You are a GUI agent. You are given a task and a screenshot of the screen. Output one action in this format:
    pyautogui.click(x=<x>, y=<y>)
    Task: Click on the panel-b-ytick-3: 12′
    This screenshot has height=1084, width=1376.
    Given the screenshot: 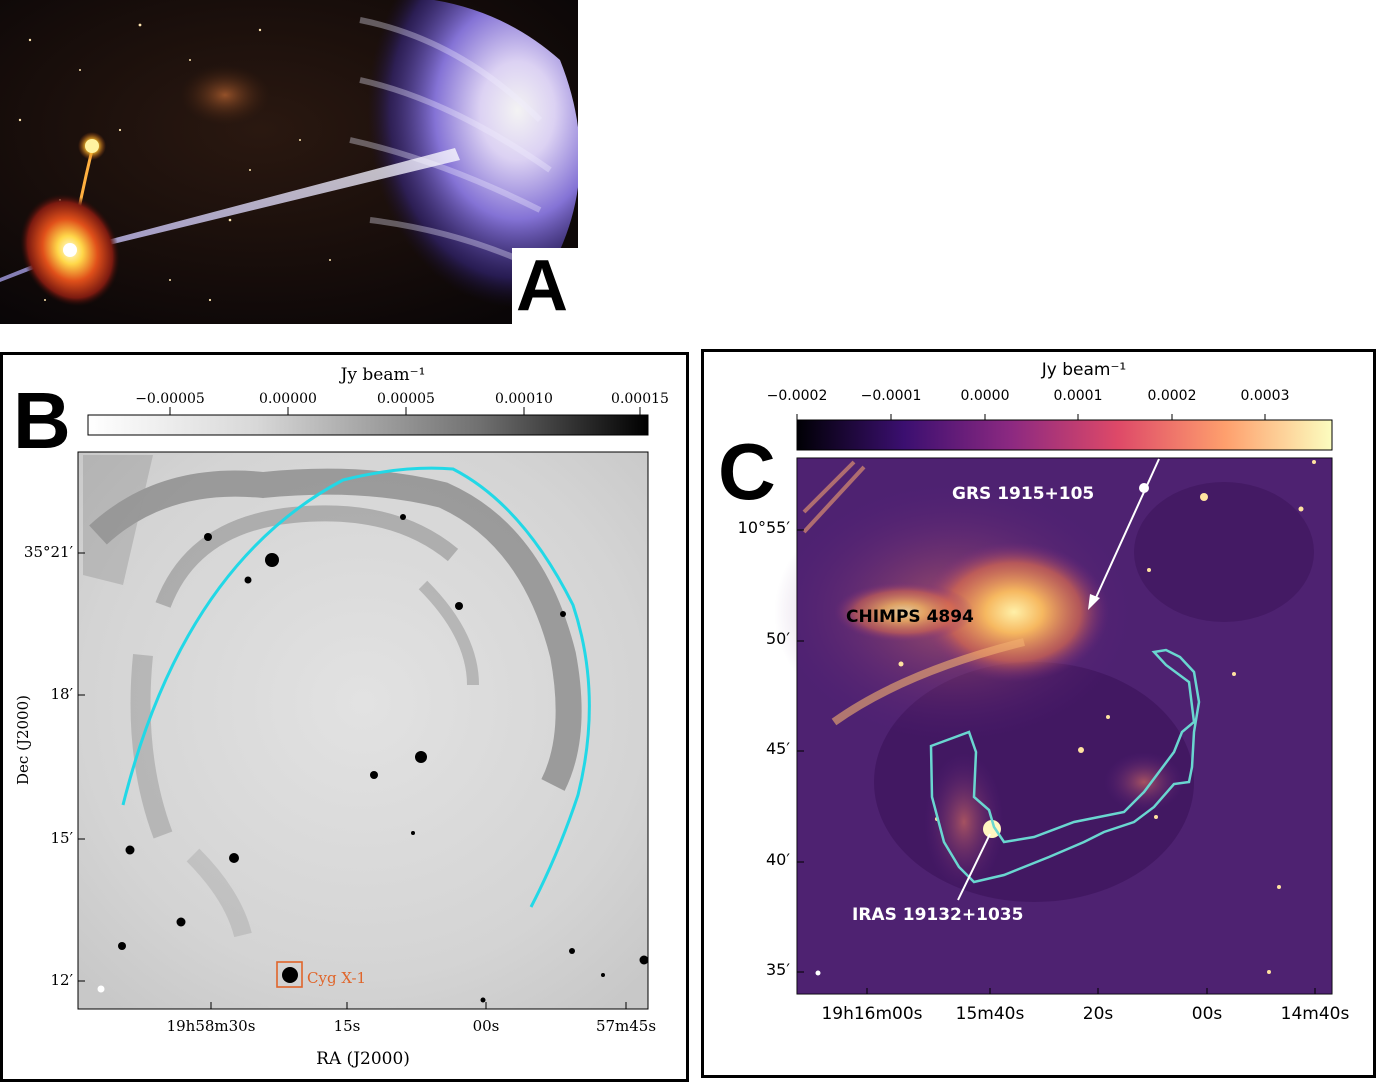 What is the action you would take?
    pyautogui.click(x=62, y=980)
    